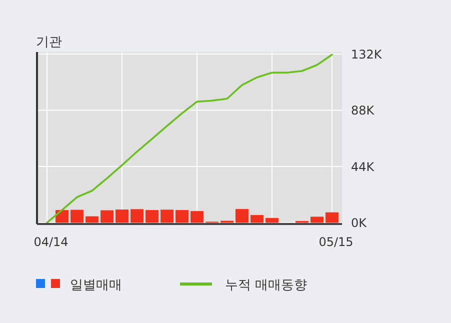  Describe the element at coordinates (336, 242) in the screenshot. I see `x-tick-label: 05/15` at that location.